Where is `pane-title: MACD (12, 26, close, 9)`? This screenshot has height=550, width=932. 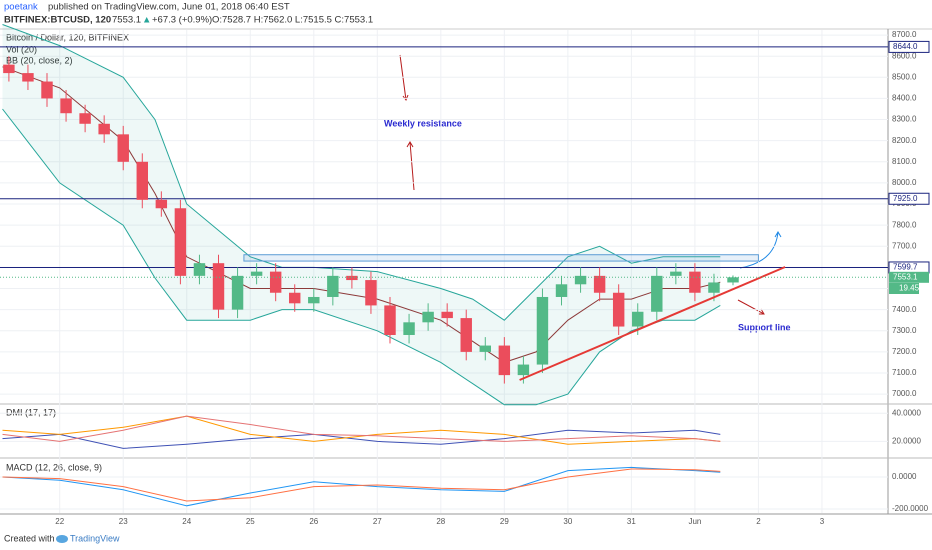 pane-title: MACD (12, 26, close, 9) is located at coordinates (54, 467).